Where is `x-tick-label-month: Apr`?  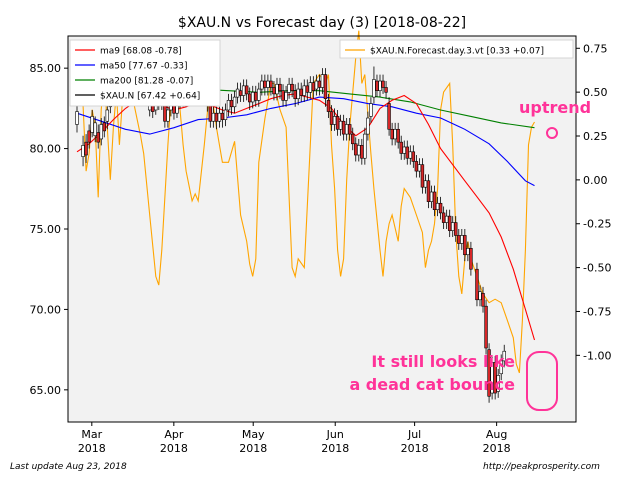
x-tick-label-month: Apr is located at coordinates (174, 434).